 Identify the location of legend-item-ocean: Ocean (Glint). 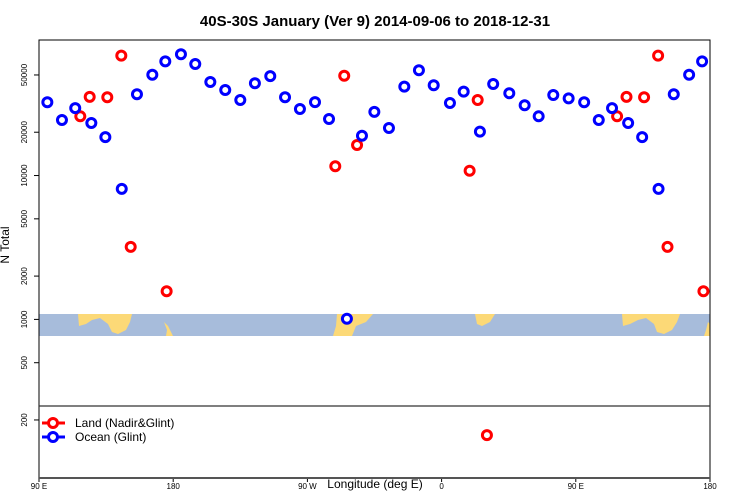
(94, 437).